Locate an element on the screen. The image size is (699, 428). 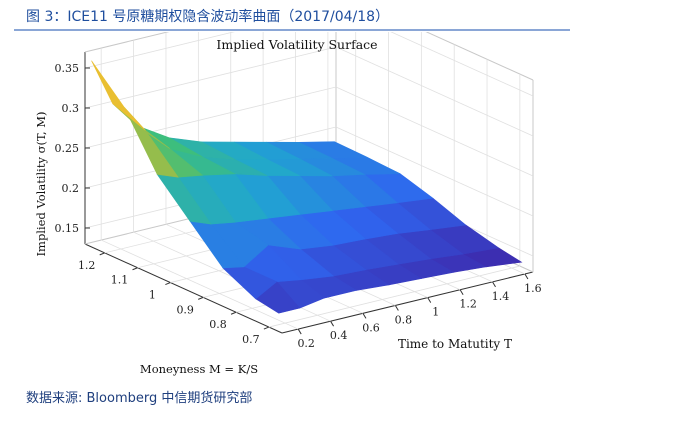
iv-tick-label: 0.3 is located at coordinates (71, 108).